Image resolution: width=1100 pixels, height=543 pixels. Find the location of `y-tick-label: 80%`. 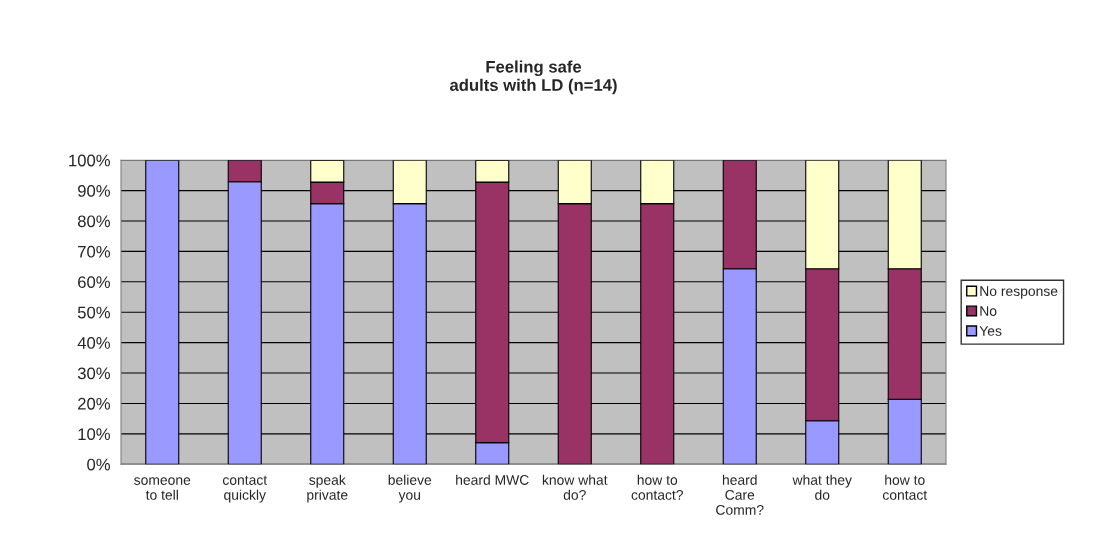

y-tick-label: 80% is located at coordinates (93, 221).